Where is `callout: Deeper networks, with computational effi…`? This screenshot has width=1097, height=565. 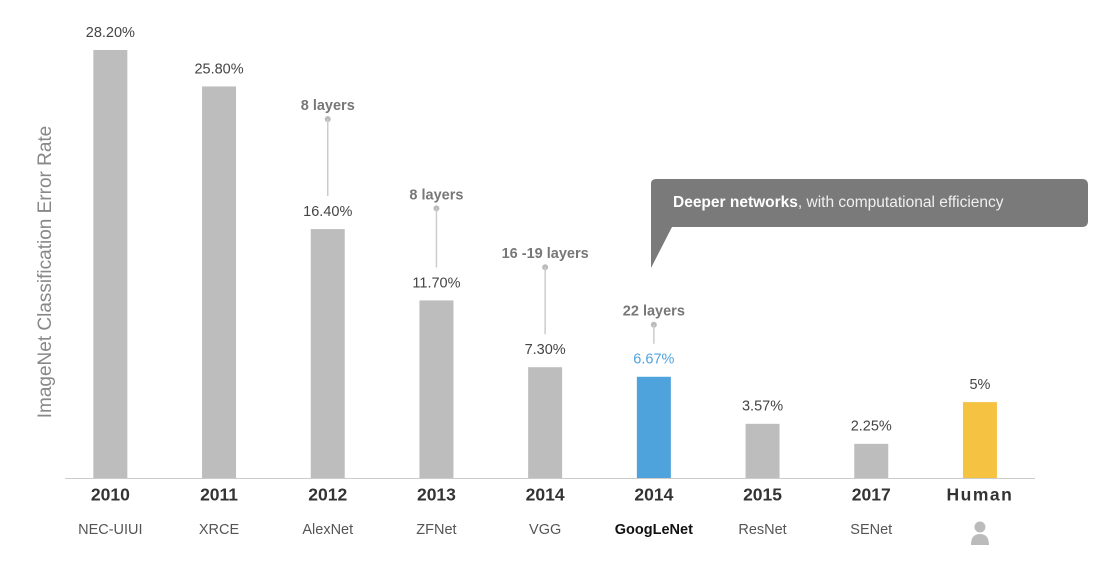 callout: Deeper networks, with computational effi… is located at coordinates (869, 223).